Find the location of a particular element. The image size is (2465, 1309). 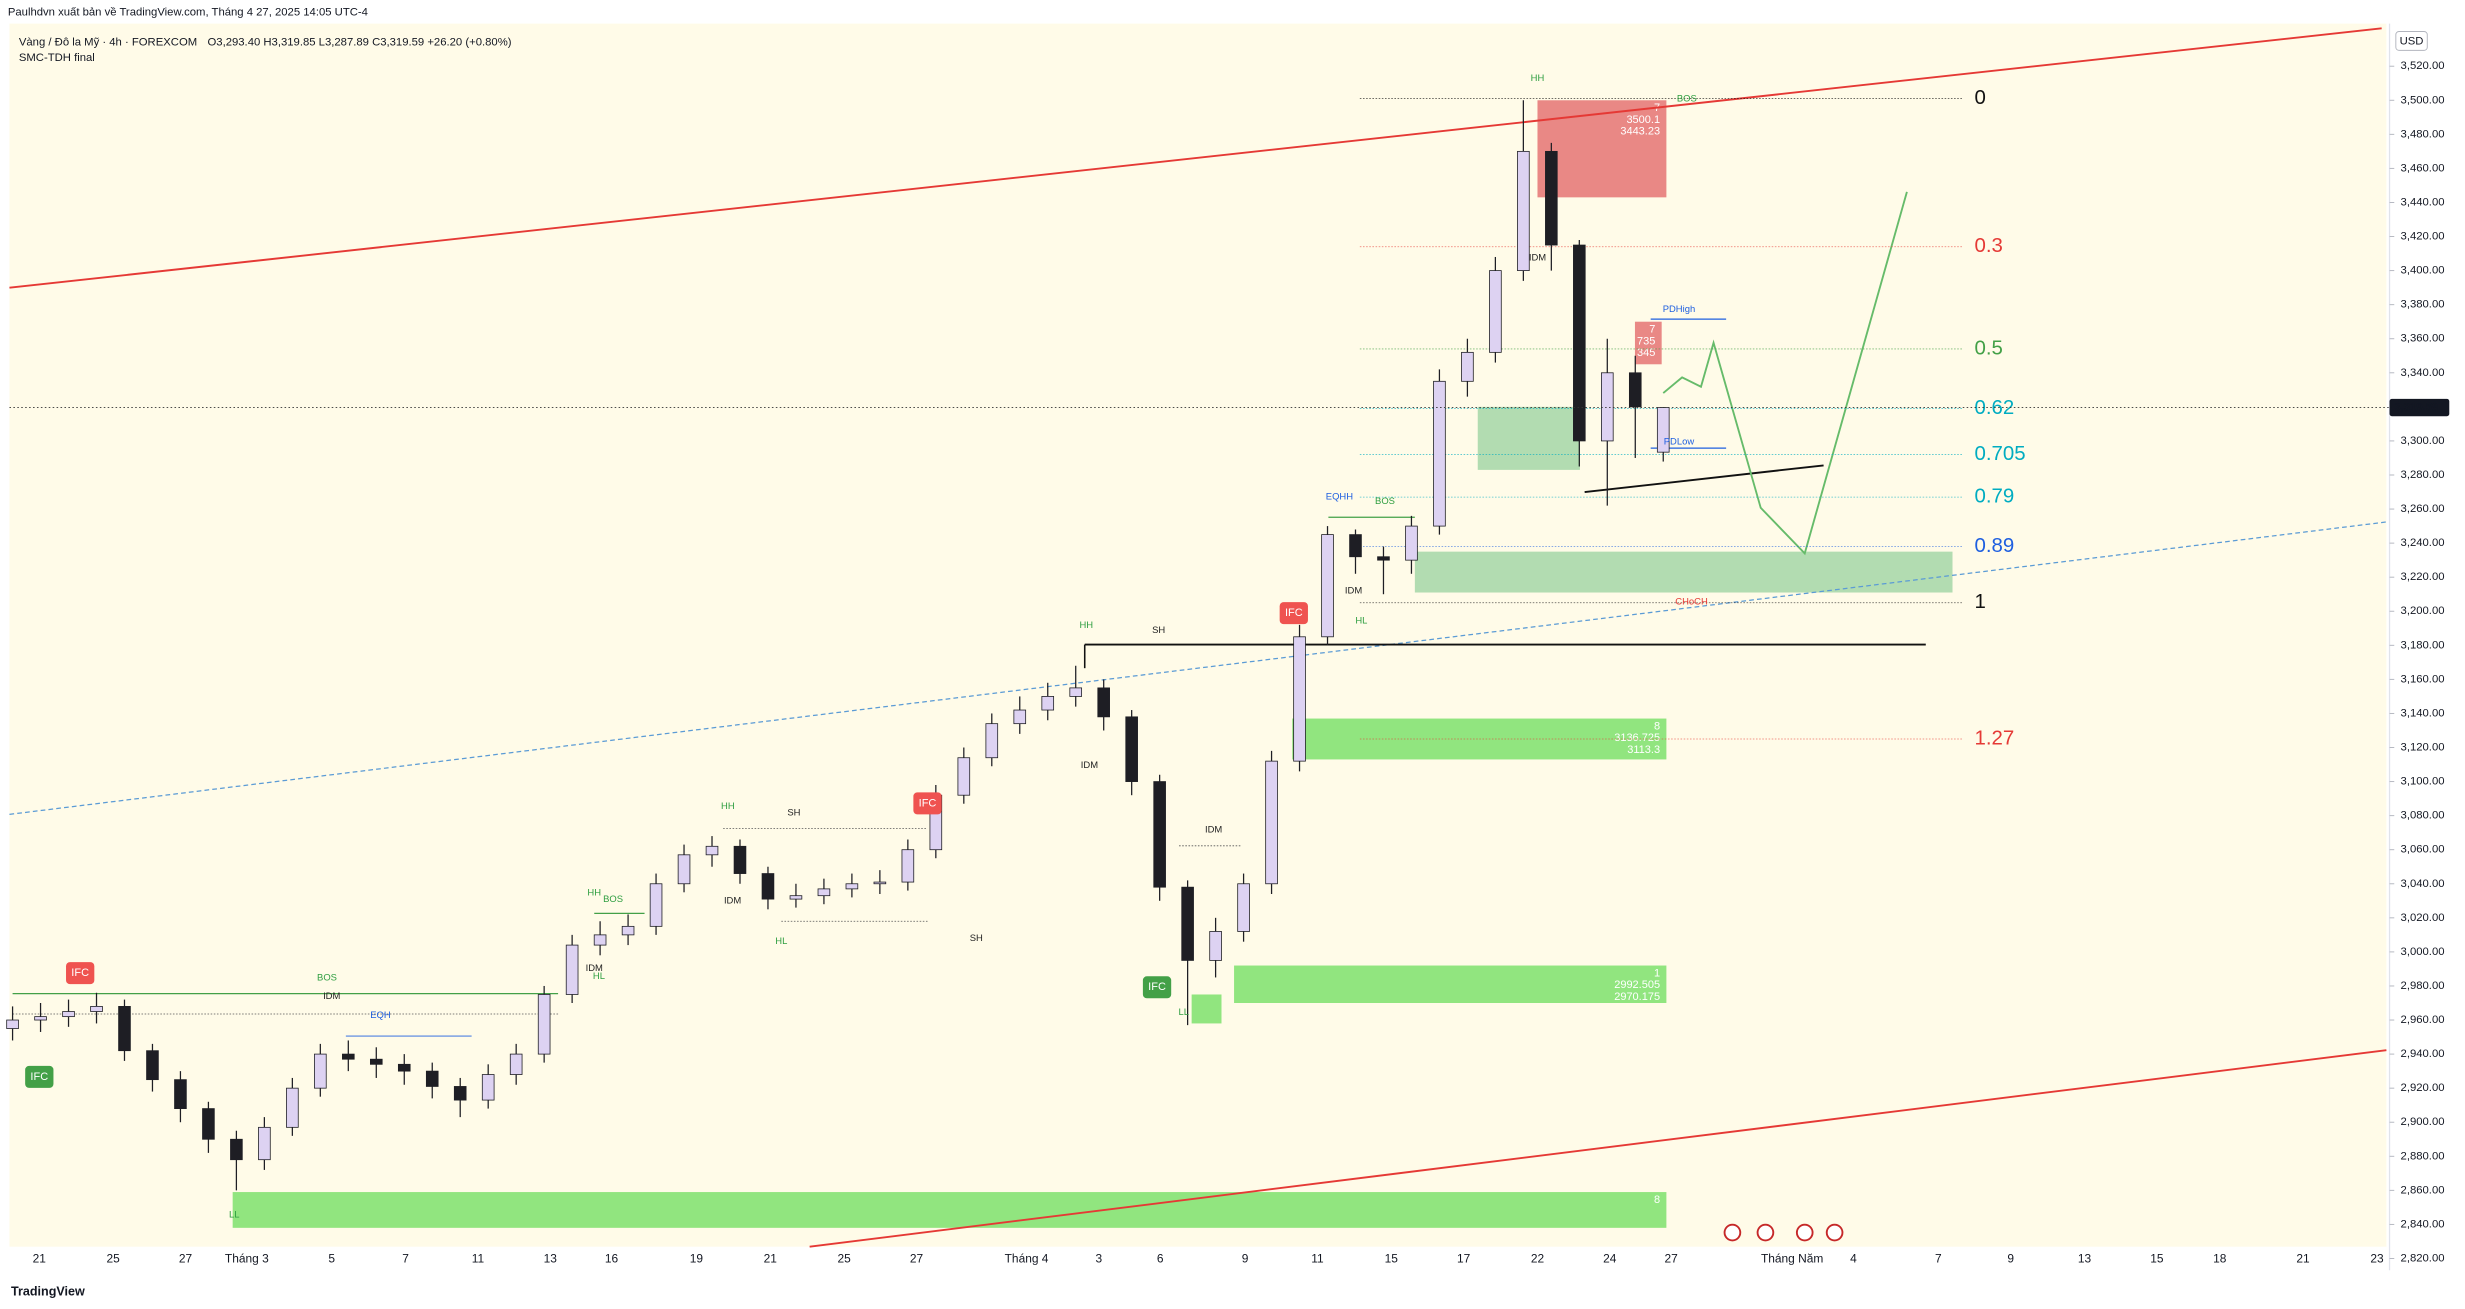

zone-label: 2970.175 is located at coordinates (1637, 997).